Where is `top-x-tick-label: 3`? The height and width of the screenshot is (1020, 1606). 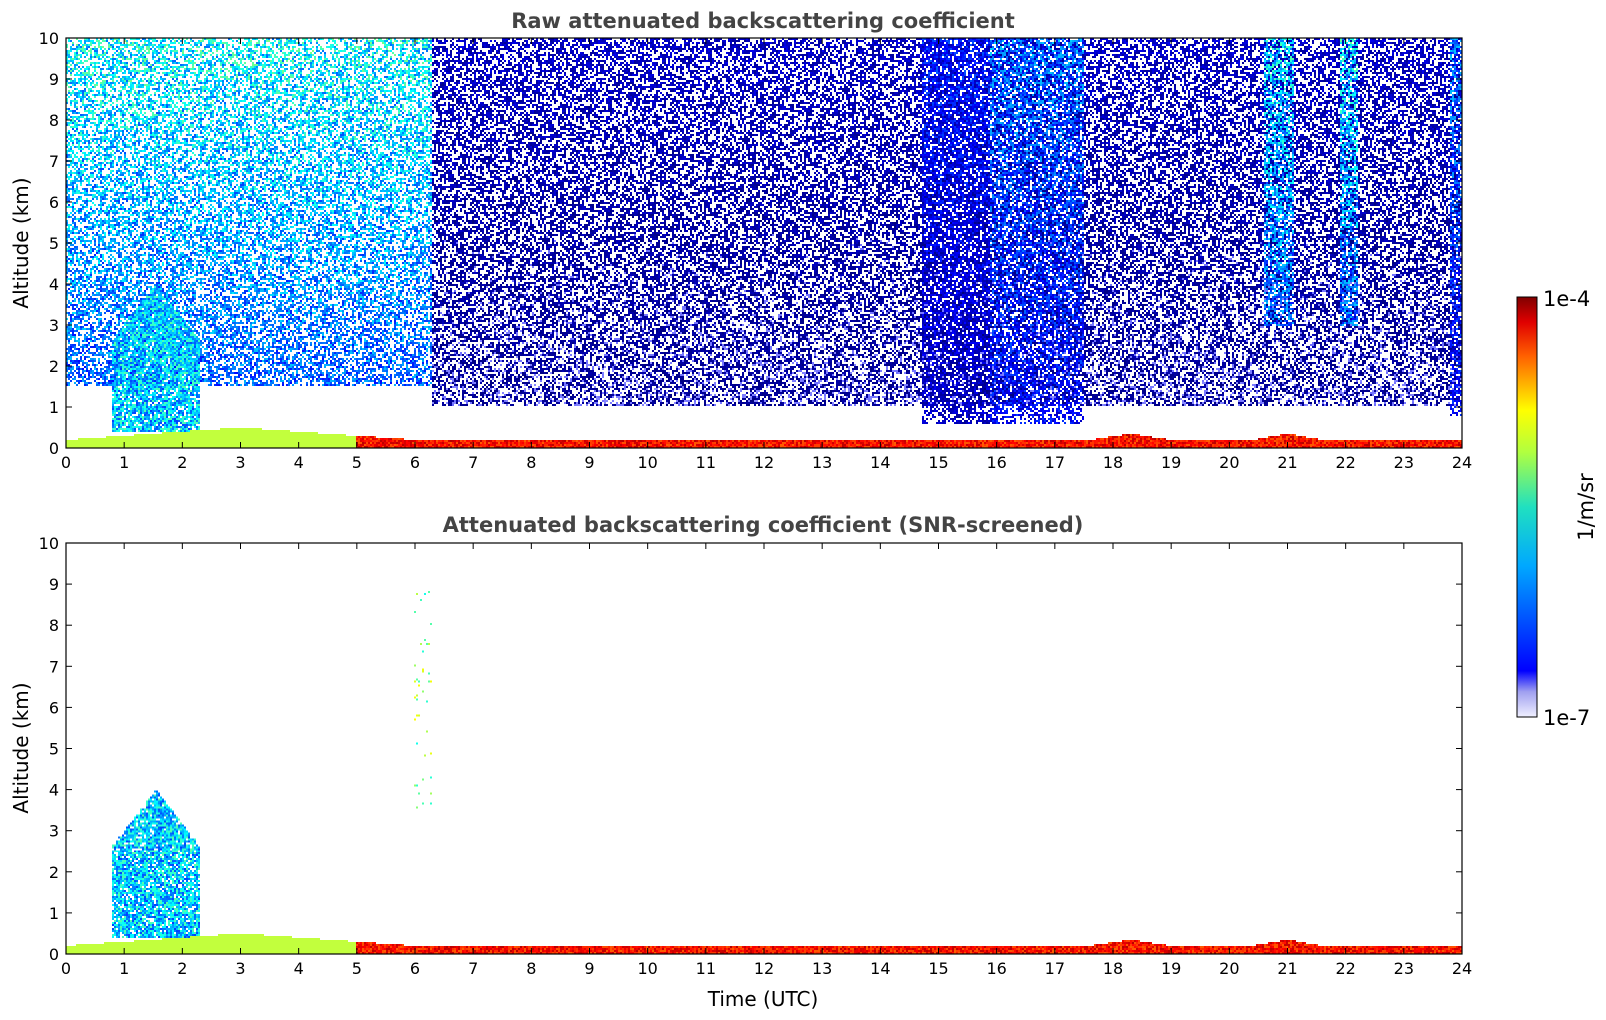 top-x-tick-label: 3 is located at coordinates (240, 462).